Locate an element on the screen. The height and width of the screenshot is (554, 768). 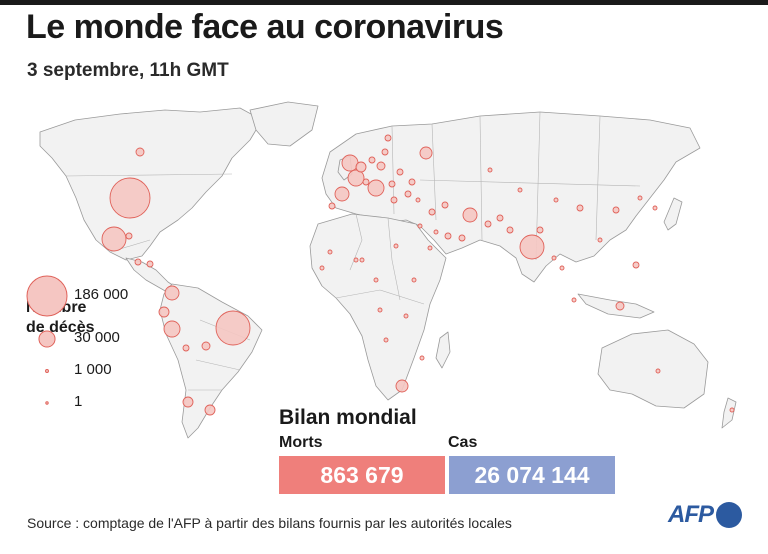
land-madagascar is located at coordinates (443, 350).